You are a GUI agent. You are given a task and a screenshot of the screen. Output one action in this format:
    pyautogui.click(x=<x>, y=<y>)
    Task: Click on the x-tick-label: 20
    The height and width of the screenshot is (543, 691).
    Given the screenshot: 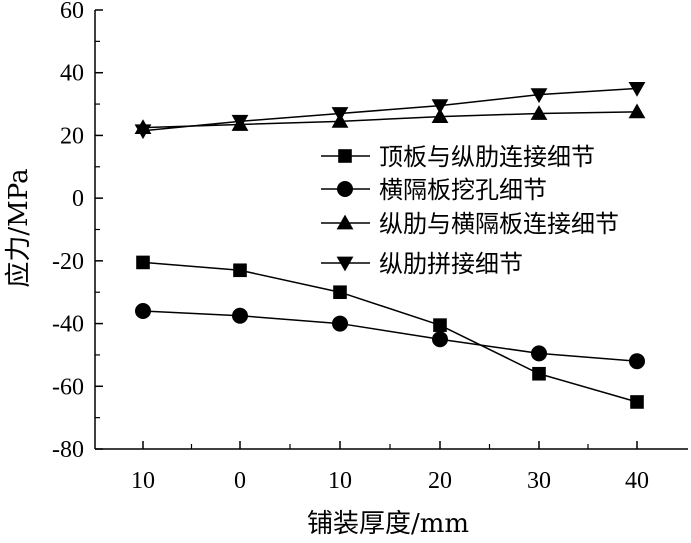 What is the action you would take?
    pyautogui.click(x=440, y=481)
    